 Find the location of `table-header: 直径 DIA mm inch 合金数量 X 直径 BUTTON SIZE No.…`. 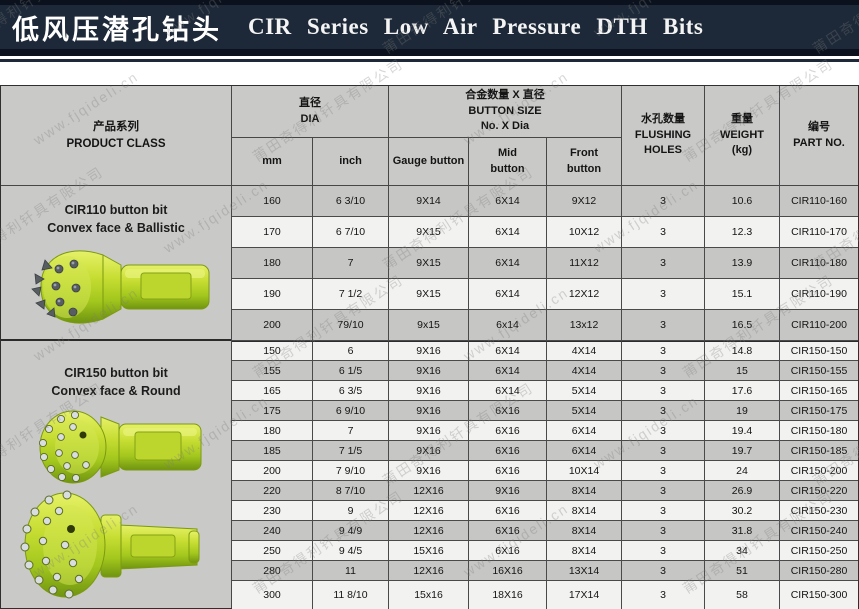

table-header: 直径 DIA mm inch 合金数量 X 直径 BUTTON SIZE No.… is located at coordinates (545, 136).